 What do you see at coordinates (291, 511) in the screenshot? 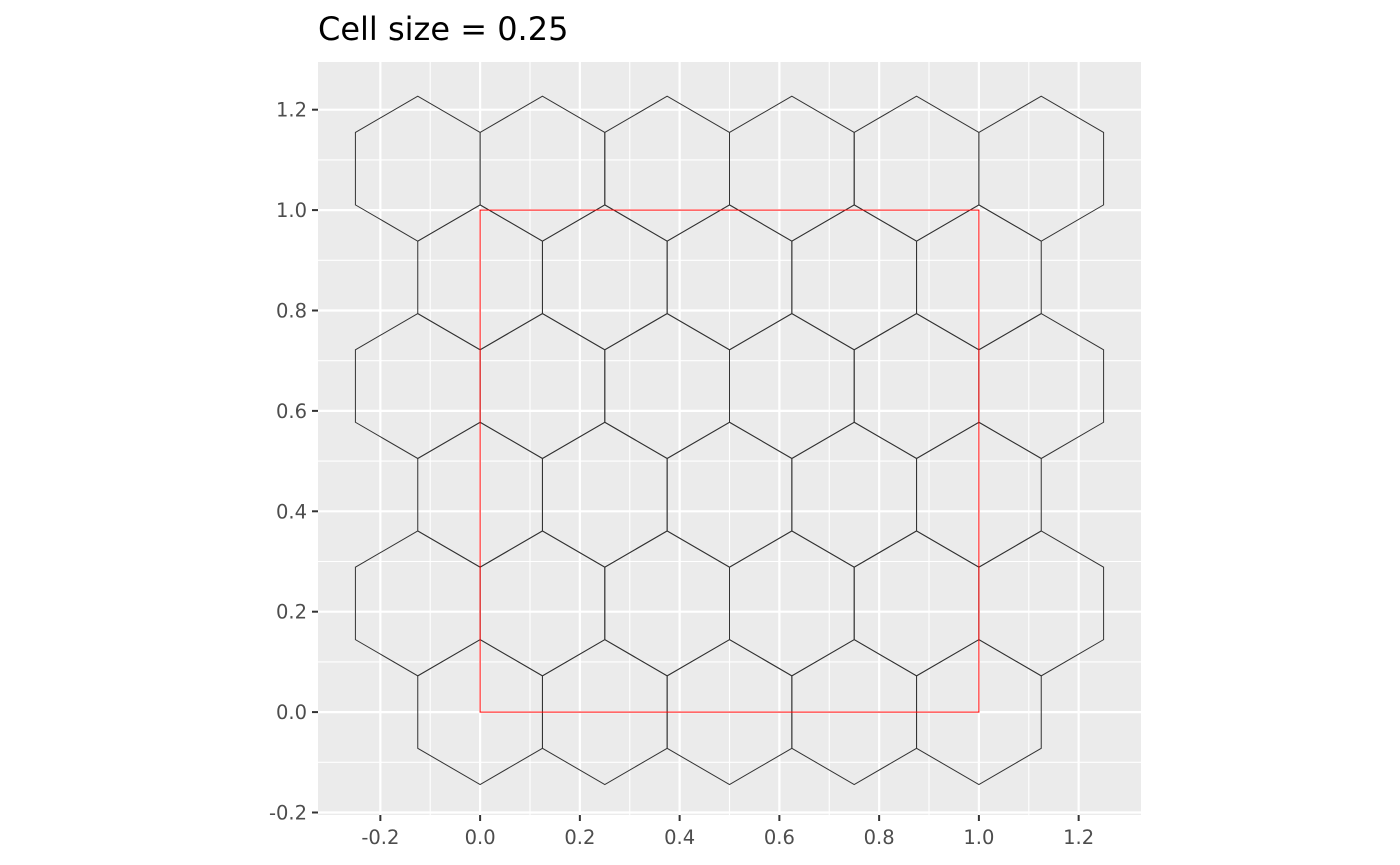
I see `y-tick-label: 0.4` at bounding box center [291, 511].